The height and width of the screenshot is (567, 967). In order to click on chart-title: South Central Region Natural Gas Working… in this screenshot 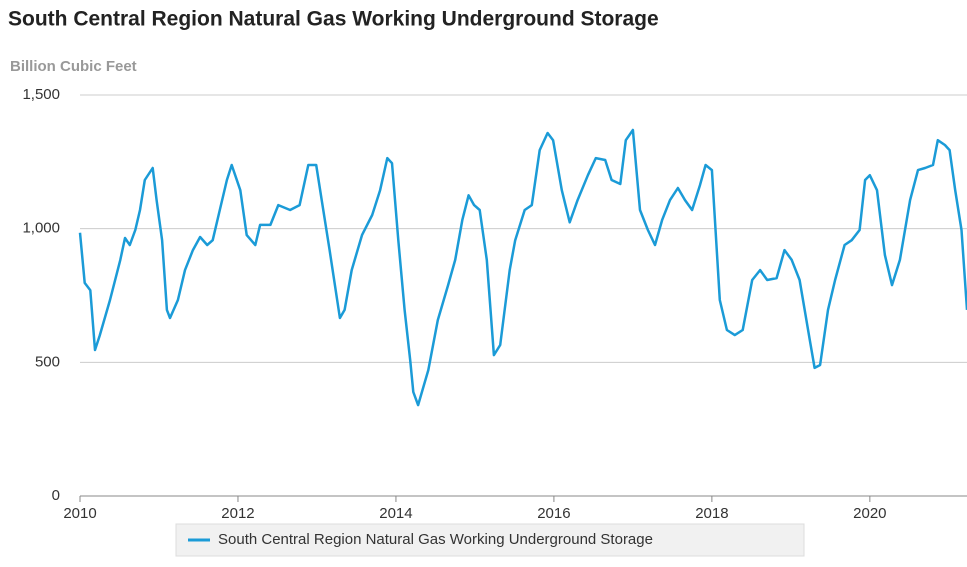, I will do `click(333, 19)`.